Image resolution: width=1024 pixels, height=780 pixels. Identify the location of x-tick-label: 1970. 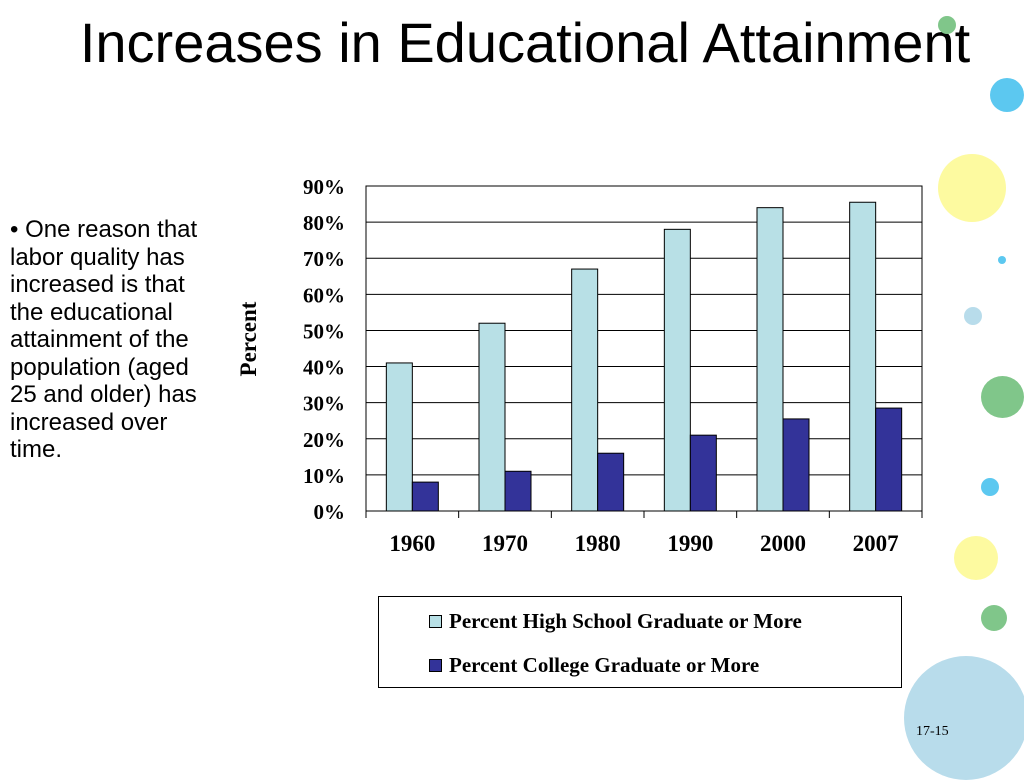
(505, 543).